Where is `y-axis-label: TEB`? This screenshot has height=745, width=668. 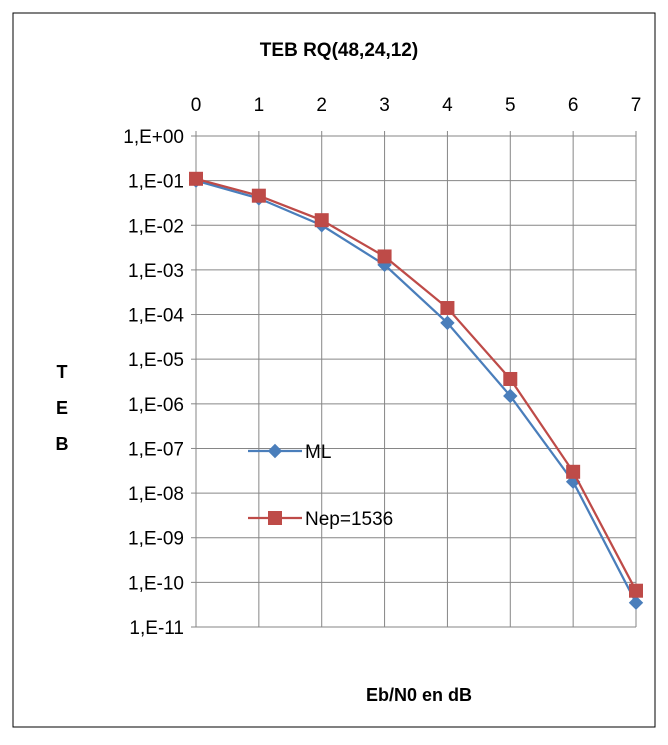
y-axis-label: TEB is located at coordinates (62, 408).